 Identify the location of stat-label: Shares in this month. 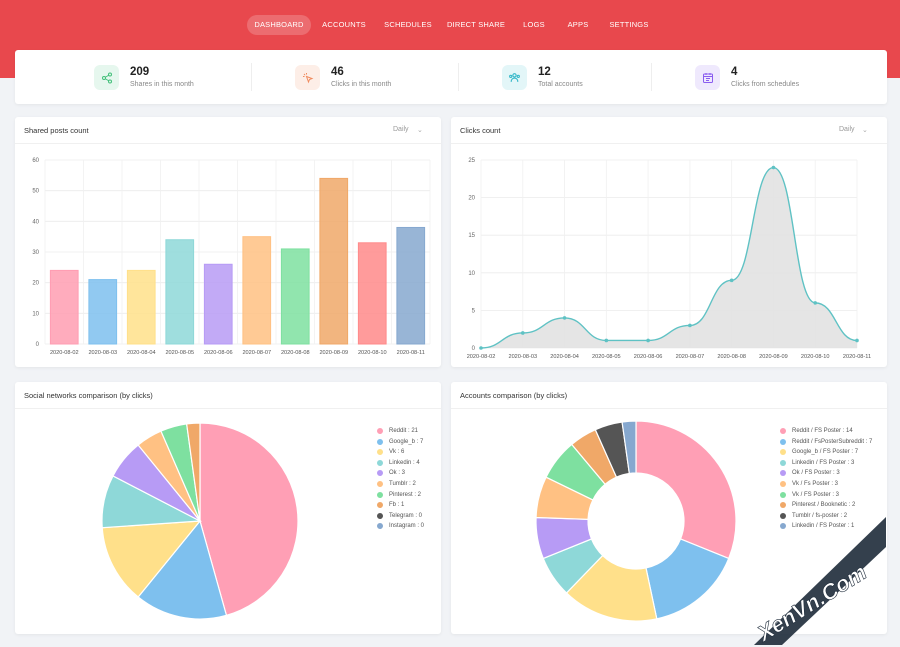
(162, 84).